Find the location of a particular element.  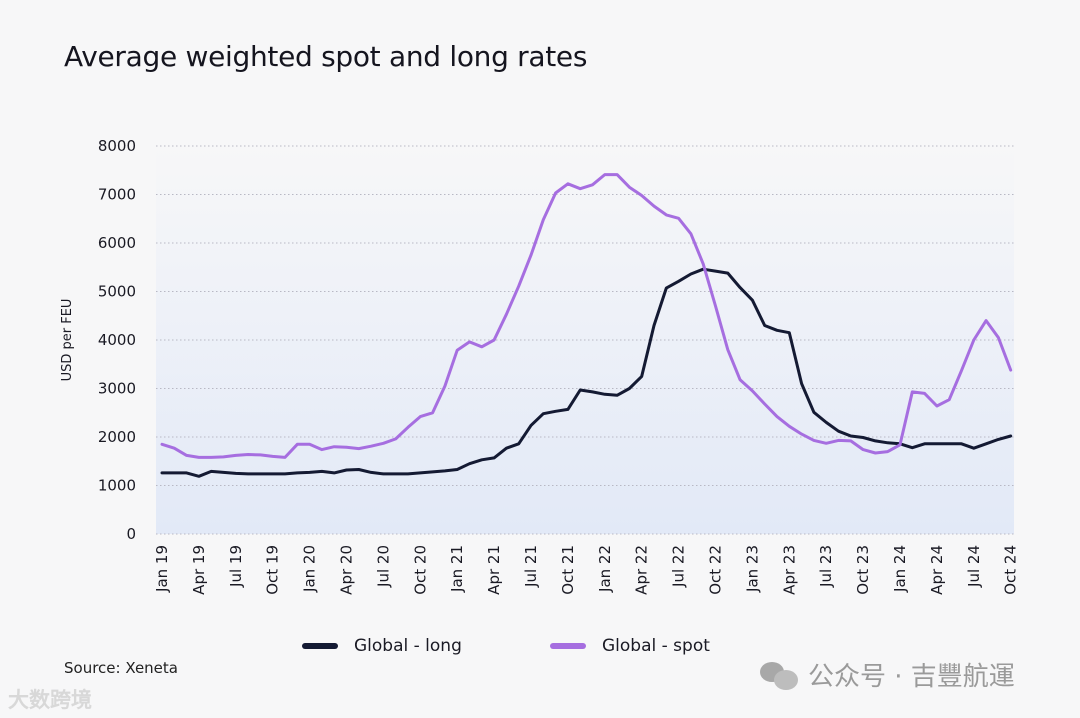

watermark-left-text: 大数跨境 is located at coordinates (50, 700).